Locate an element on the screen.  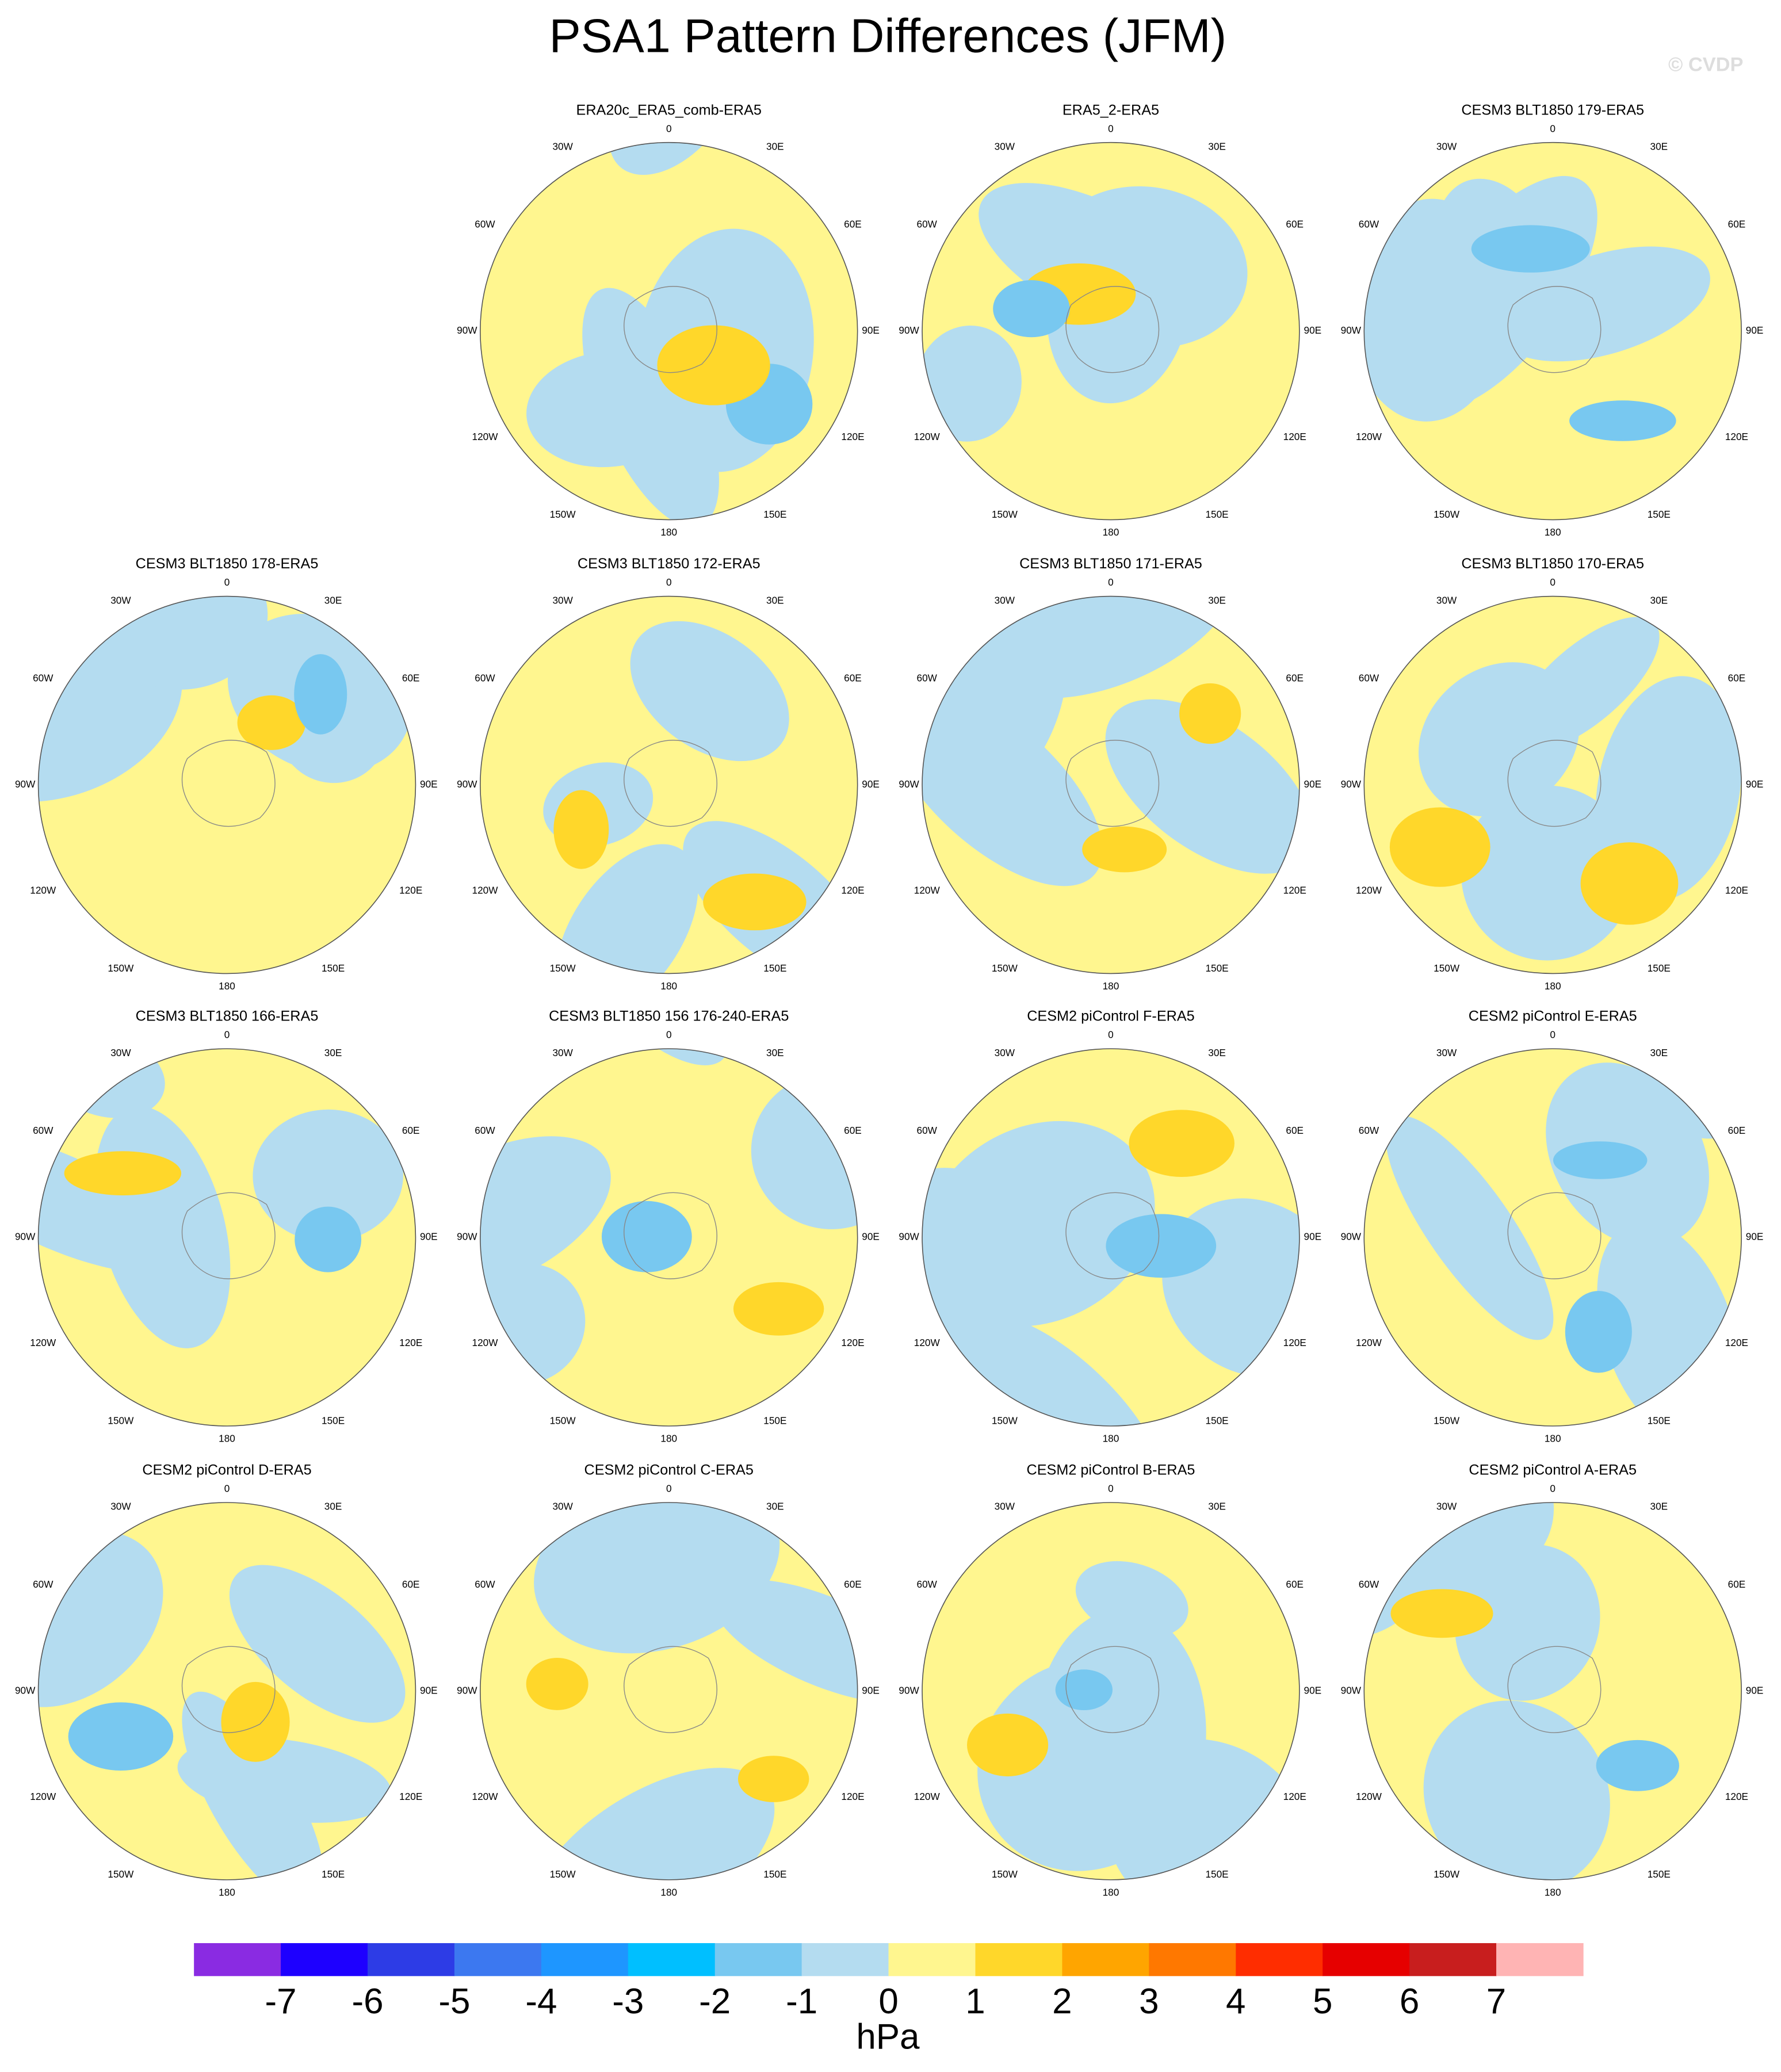
figure-title: PSA1 Pattern Differences (JFM) is located at coordinates (887, 36).